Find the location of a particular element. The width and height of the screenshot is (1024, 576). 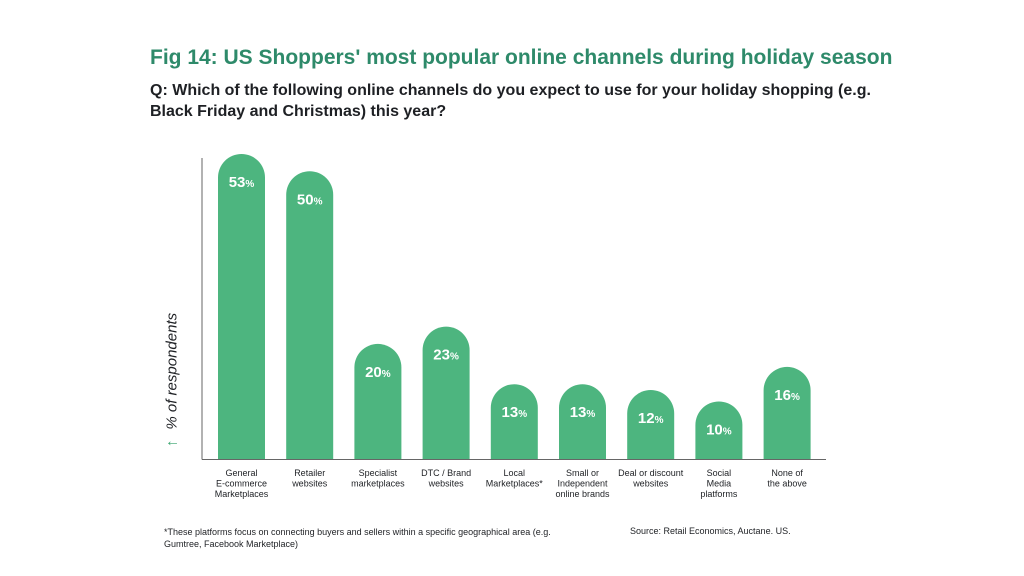

category-label: DTC / Brand websites is located at coordinates (446, 478).